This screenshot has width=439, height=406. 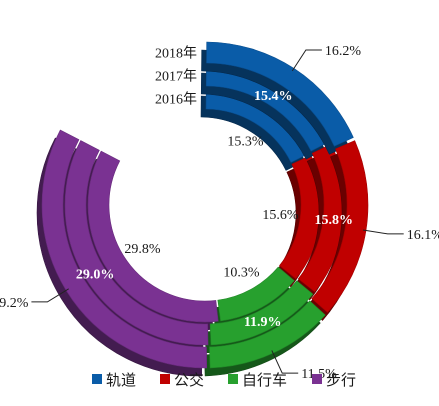 What do you see at coordinates (423, 235) in the screenshot?
I see `data-label: 16.1%` at bounding box center [423, 235].